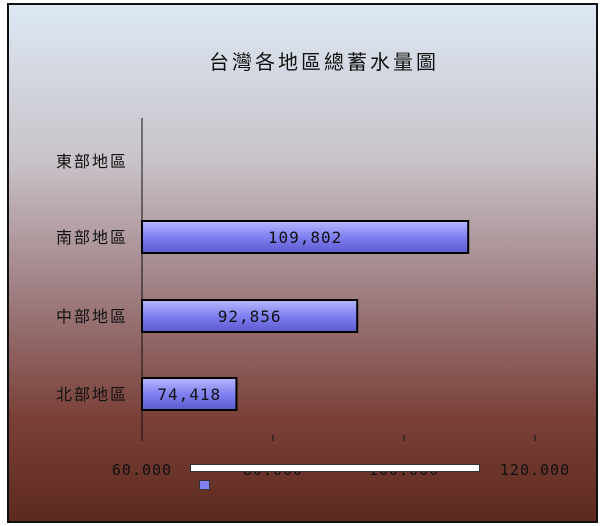  Describe the element at coordinates (142, 470) in the screenshot. I see `x-tick-label: 60.000` at that location.